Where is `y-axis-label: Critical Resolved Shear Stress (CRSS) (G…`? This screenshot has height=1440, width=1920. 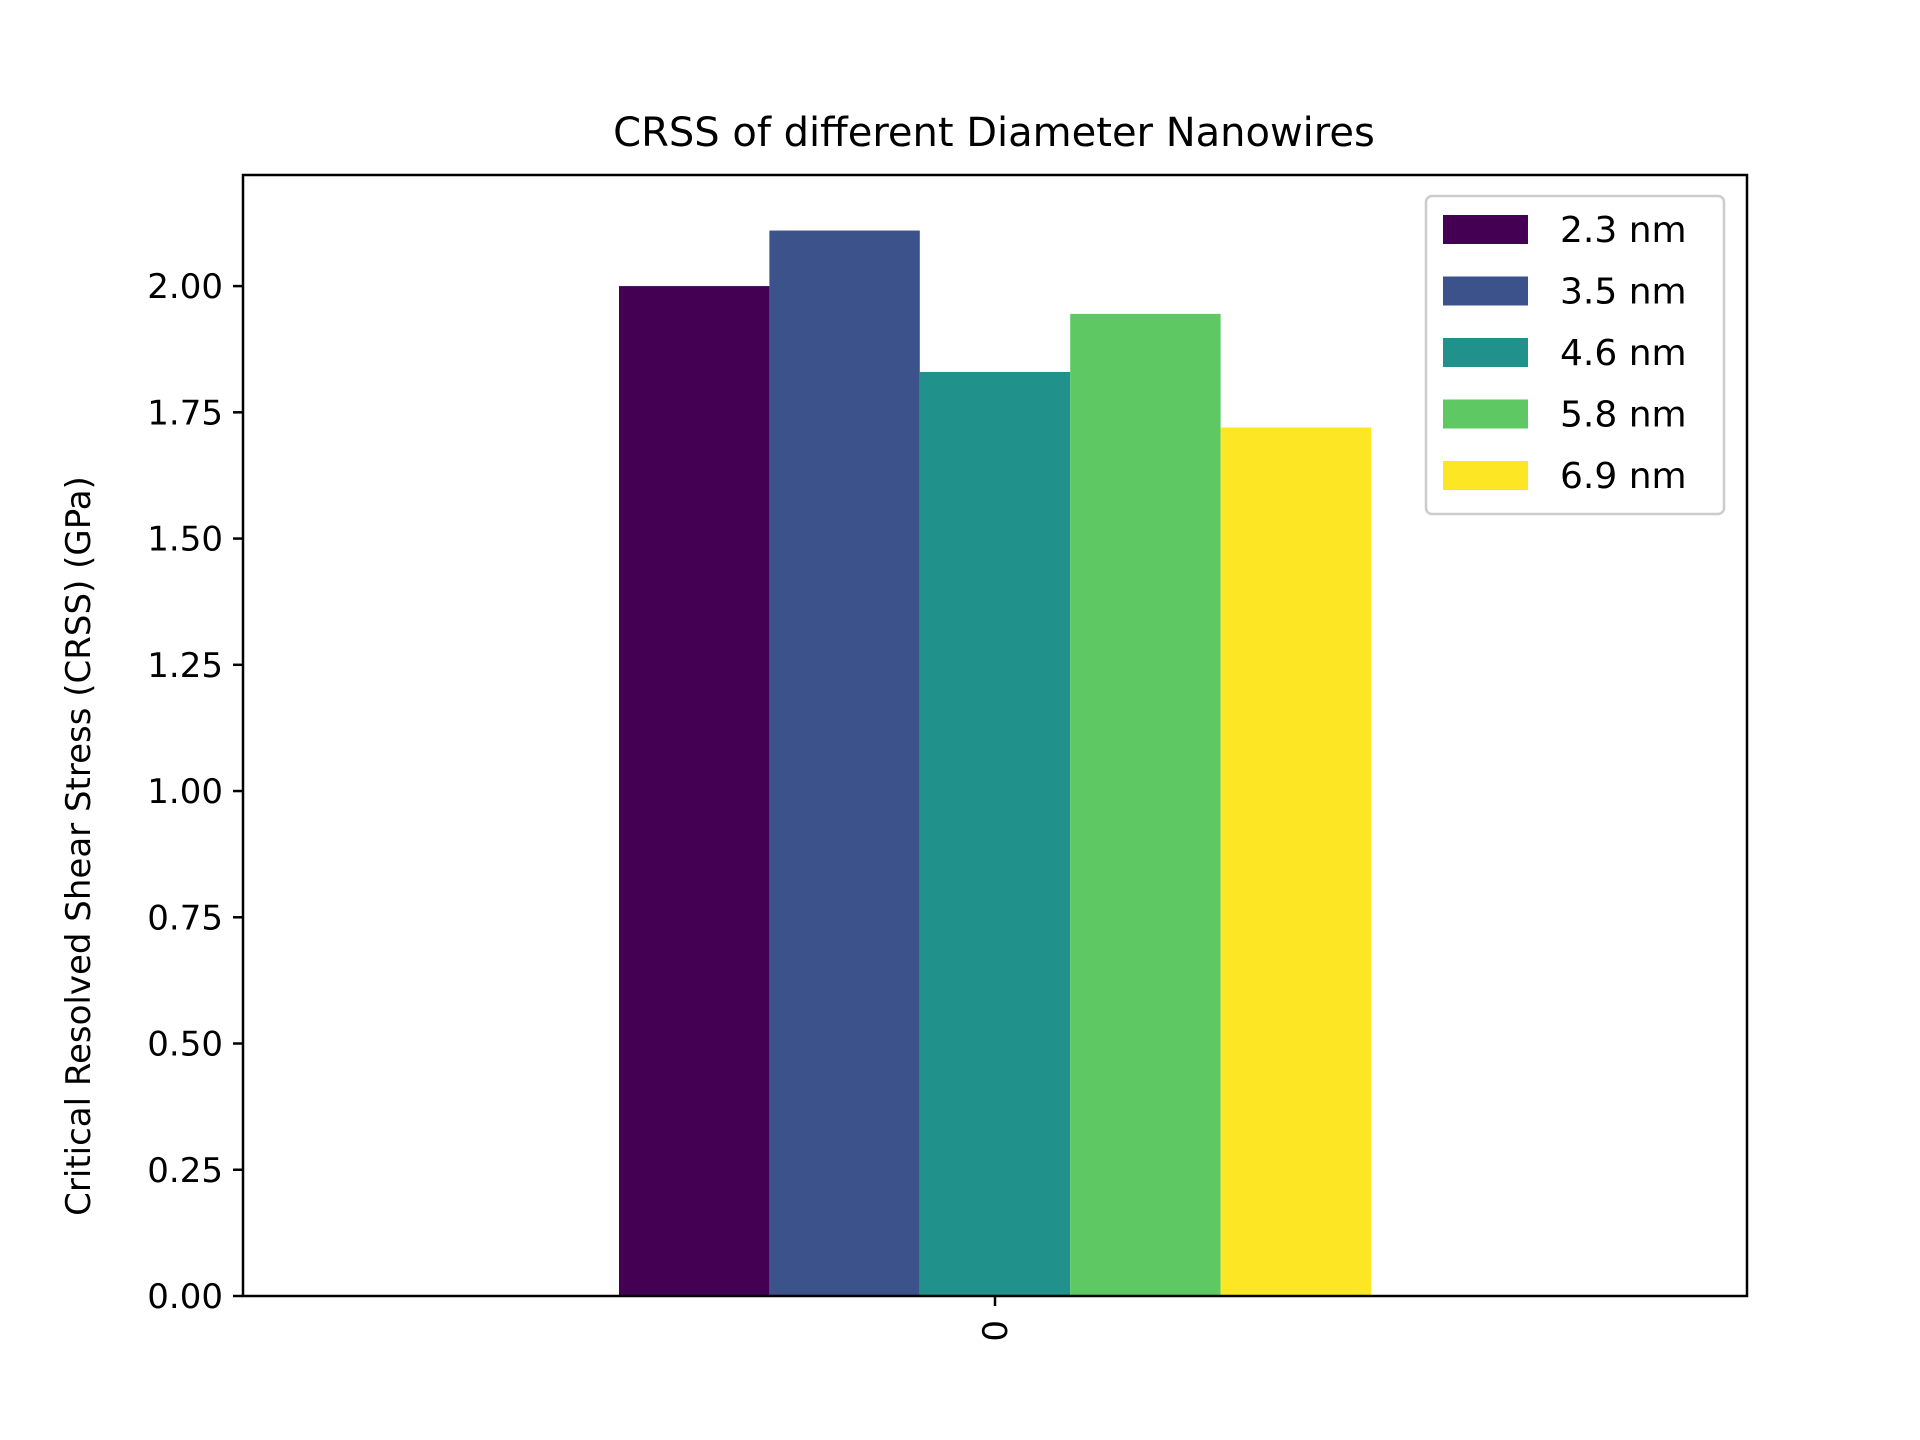
y-axis-label: Critical Resolved Shear Stress (CRSS) (G… is located at coordinates (79, 846).